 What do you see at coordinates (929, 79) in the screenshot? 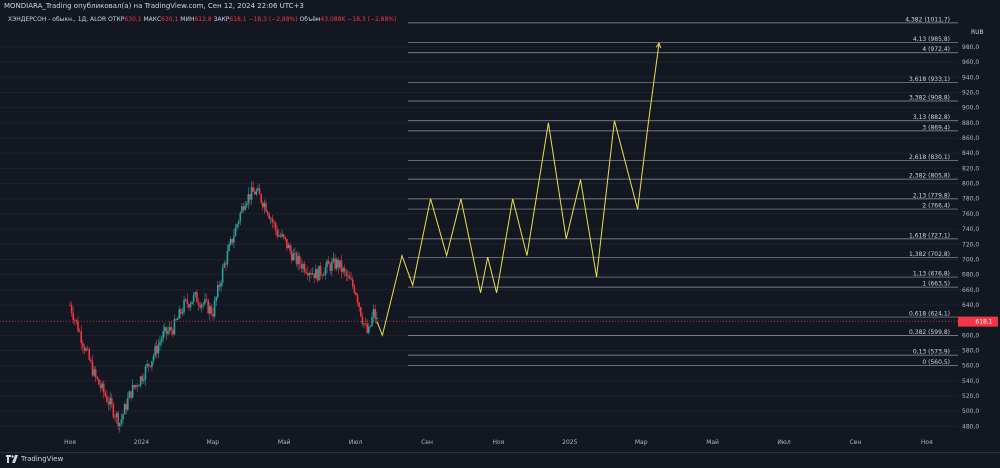
I see `fib-label: 3,618 (933,1)` at bounding box center [929, 79].